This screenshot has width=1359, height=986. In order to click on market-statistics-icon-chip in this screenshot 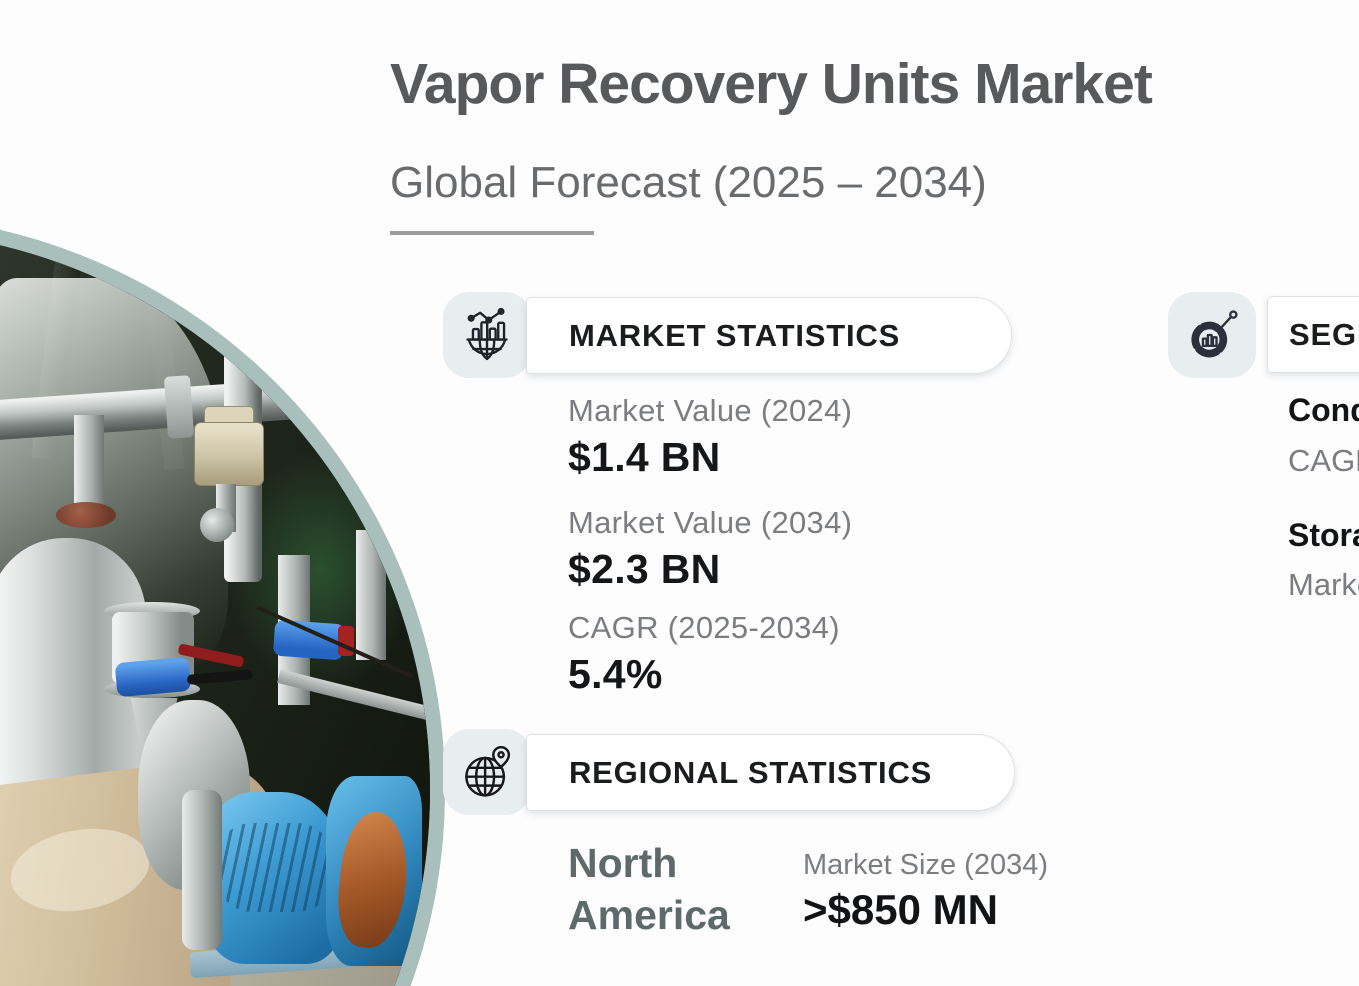, I will do `click(487, 335)`.